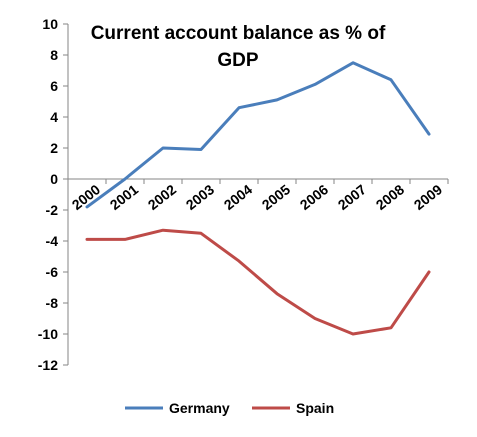 This screenshot has width=477, height=437. I want to click on x-tick-label: 2008, so click(390, 197).